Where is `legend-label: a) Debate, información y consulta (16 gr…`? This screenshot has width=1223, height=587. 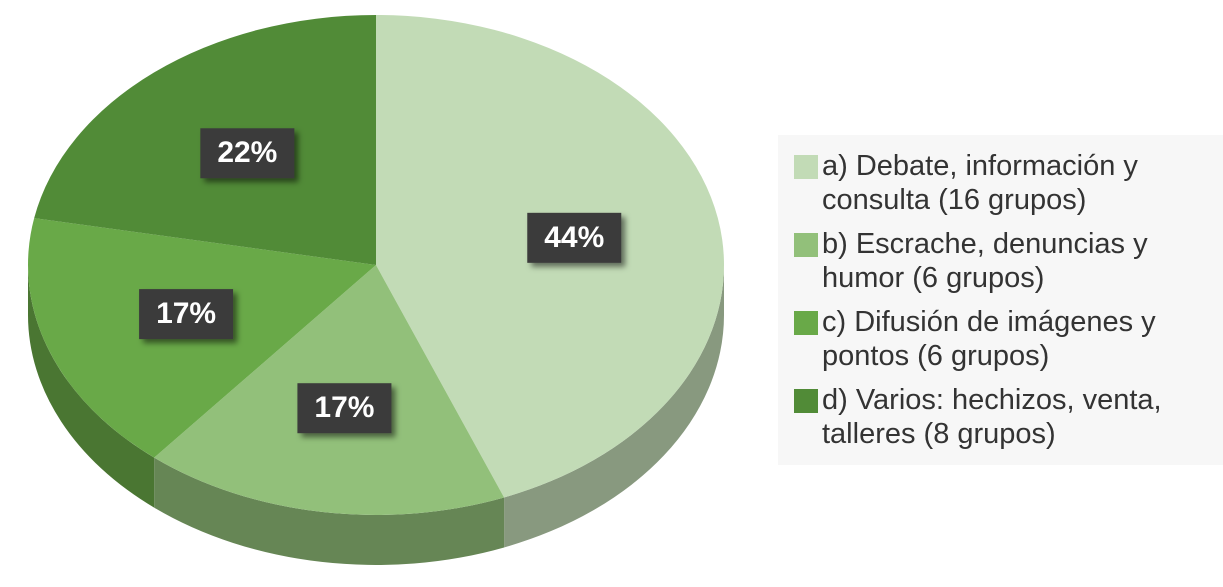
legend-label: a) Debate, información y consulta (16 gr… is located at coordinates (980, 183).